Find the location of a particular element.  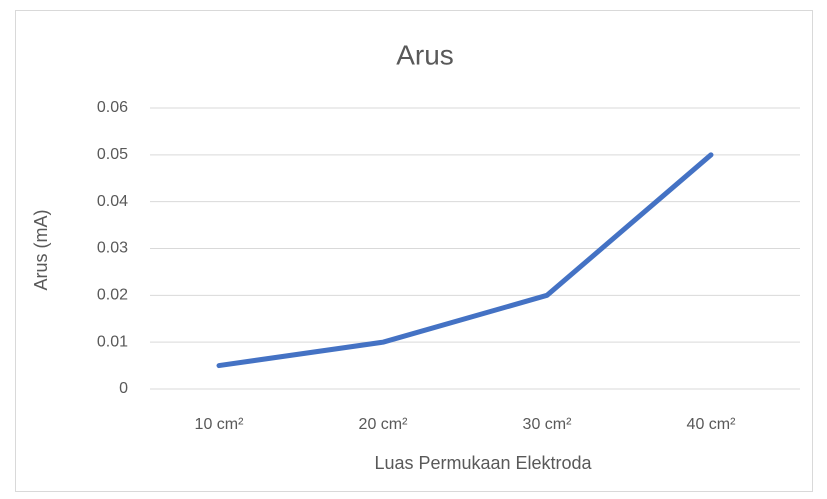

x-tick-label: 10 cm² is located at coordinates (220, 424).